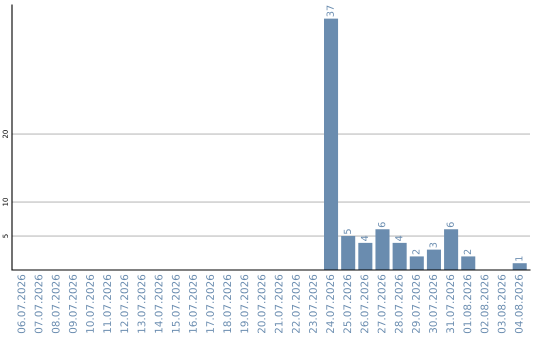 This screenshot has height=340, width=540. Describe the element at coordinates (484, 304) in the screenshot. I see `x-tick-label: 02.08.2026` at that location.